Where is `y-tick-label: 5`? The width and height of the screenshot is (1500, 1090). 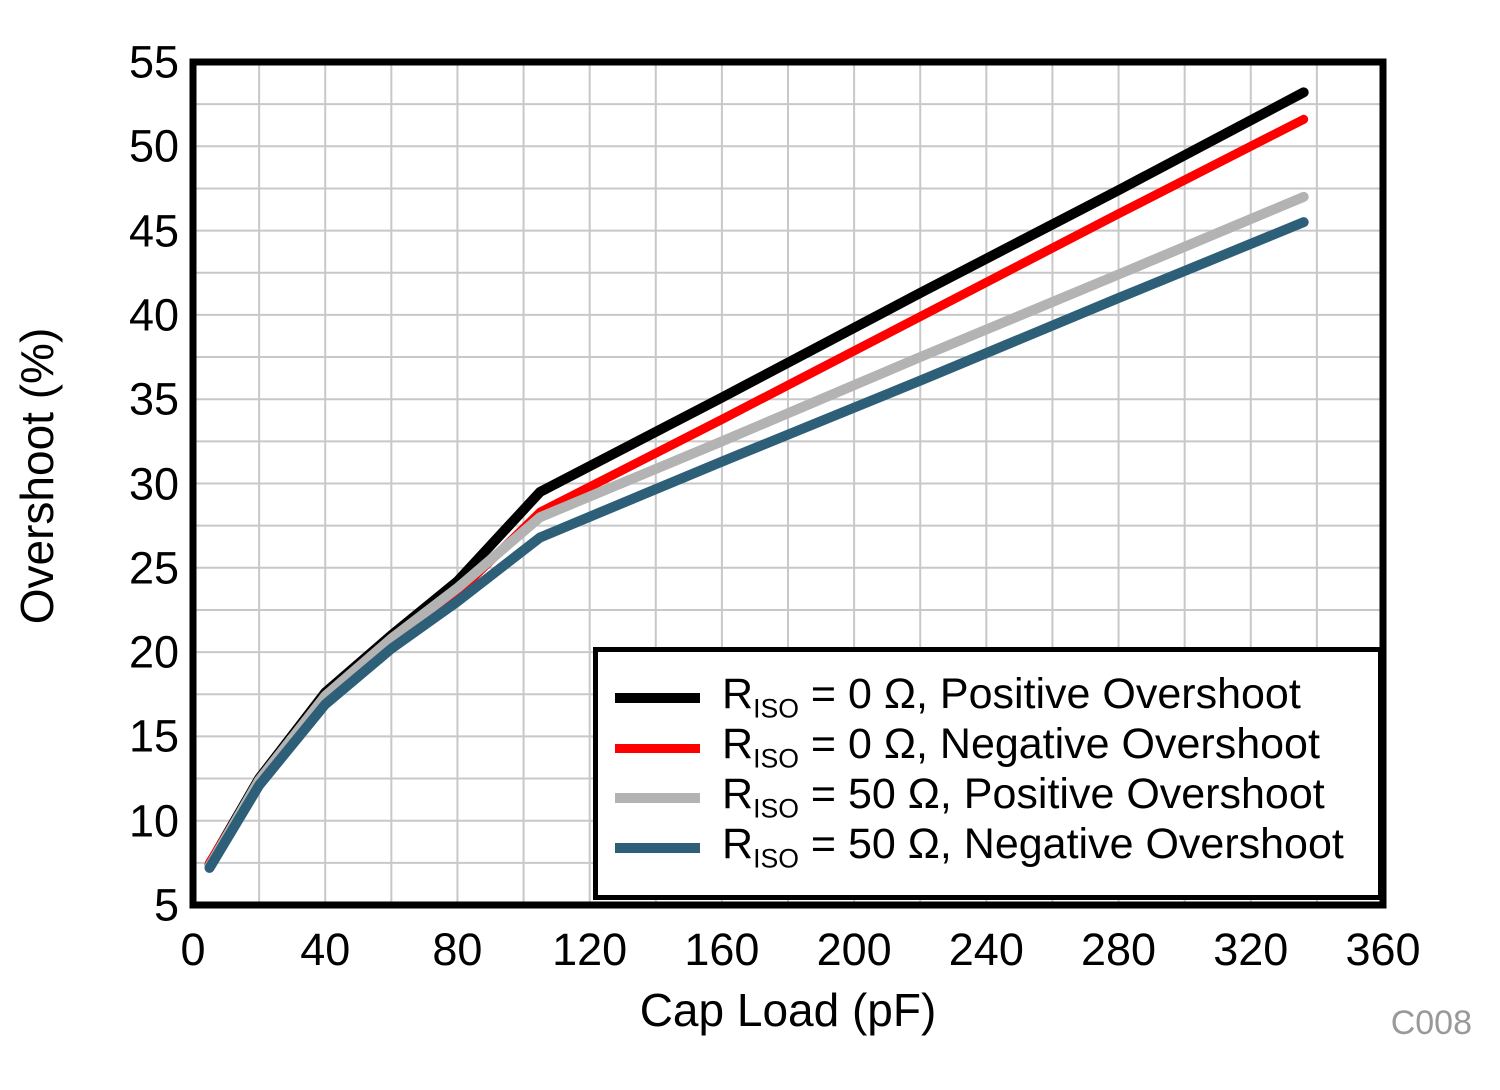
y-tick-label: 5 is located at coordinates (166, 905).